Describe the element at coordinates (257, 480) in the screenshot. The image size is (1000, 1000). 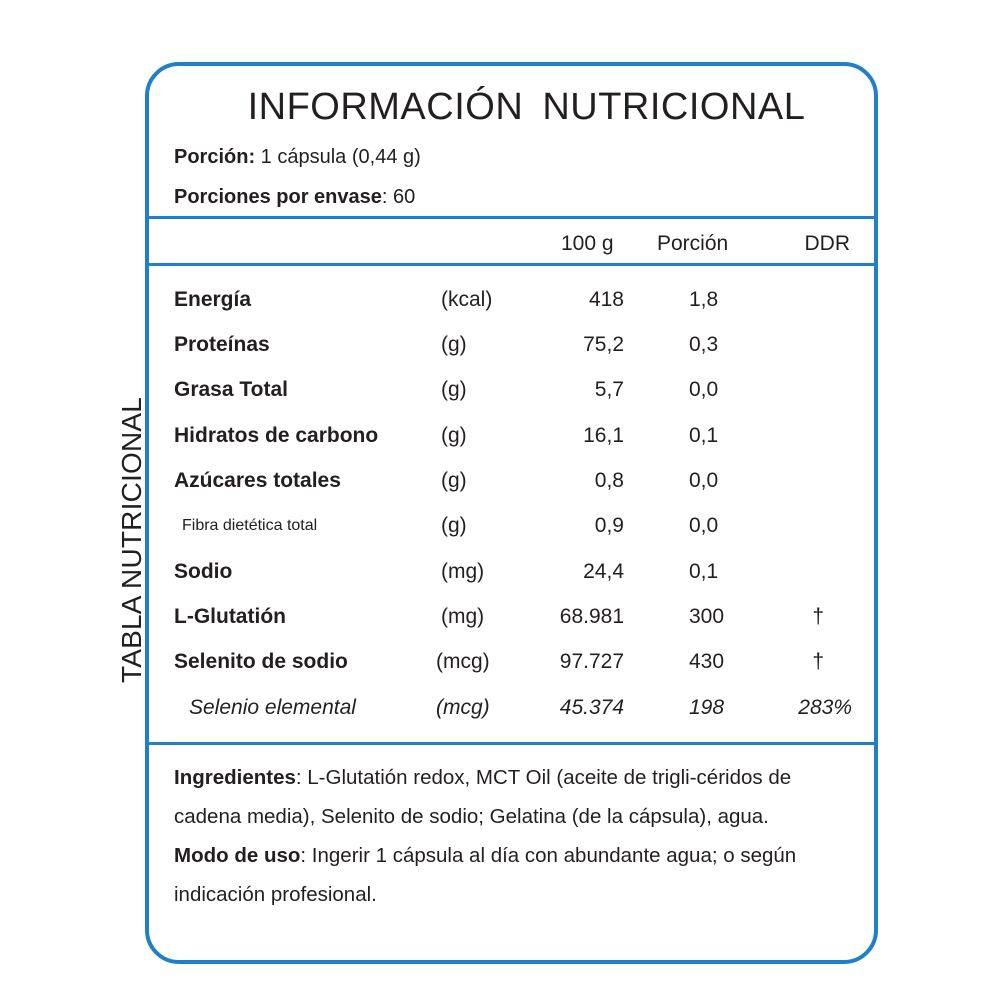
I see `nutrient-name: Azúcares totales` at that location.